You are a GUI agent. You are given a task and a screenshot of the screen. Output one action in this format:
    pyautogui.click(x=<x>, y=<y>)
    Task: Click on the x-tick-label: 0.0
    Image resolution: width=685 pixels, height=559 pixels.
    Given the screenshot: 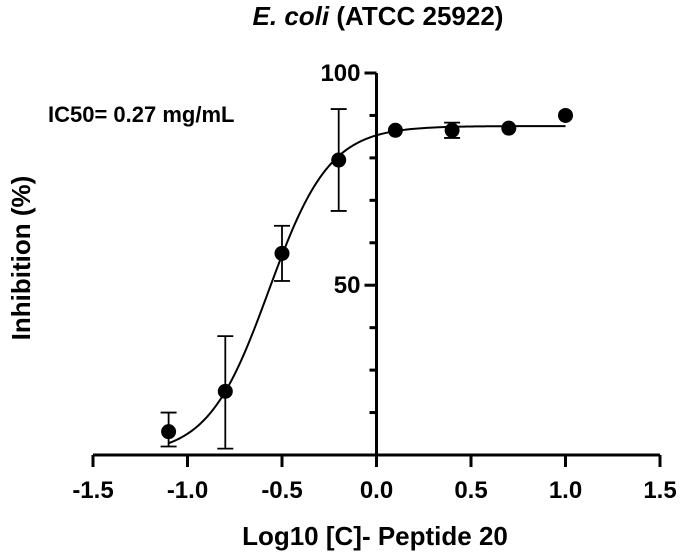 What is the action you would take?
    pyautogui.click(x=376, y=490)
    